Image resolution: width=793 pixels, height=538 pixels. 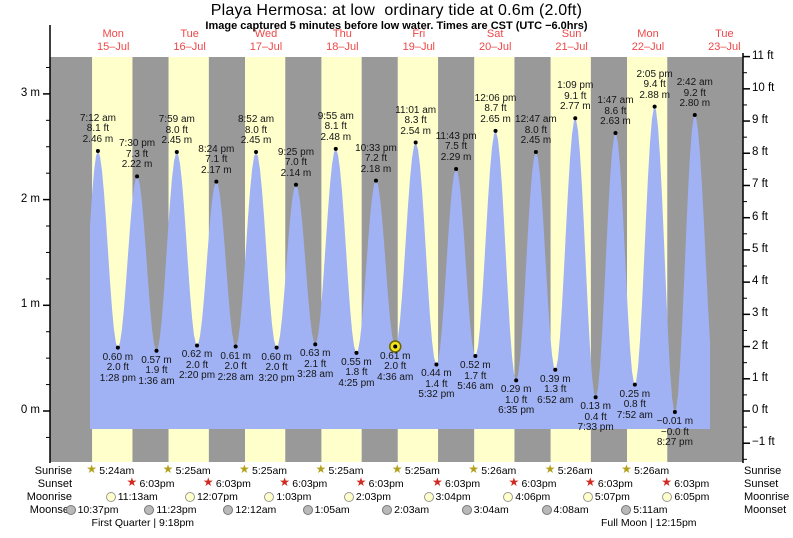 What do you see at coordinates (456, 146) in the screenshot?
I see `high-tide-label: 11:43 pm 7.5 ft 2.29 m` at bounding box center [456, 146].